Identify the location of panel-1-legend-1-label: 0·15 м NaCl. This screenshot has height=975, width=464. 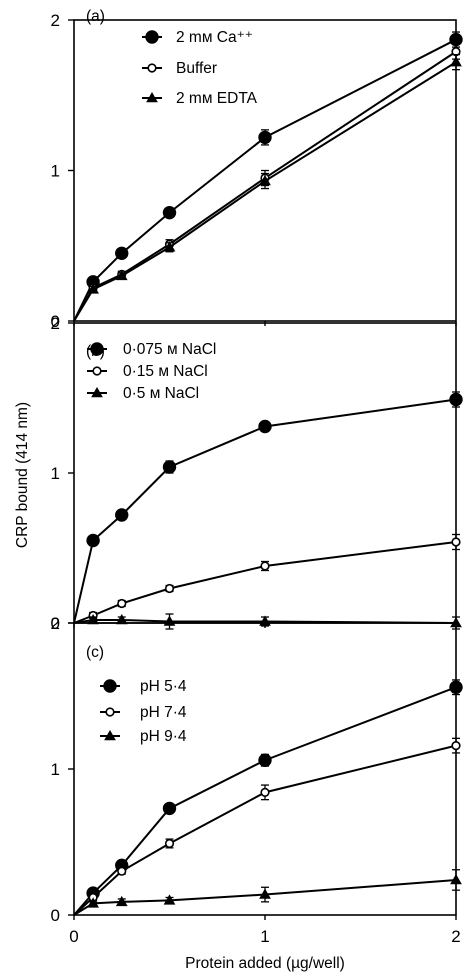
(165, 371).